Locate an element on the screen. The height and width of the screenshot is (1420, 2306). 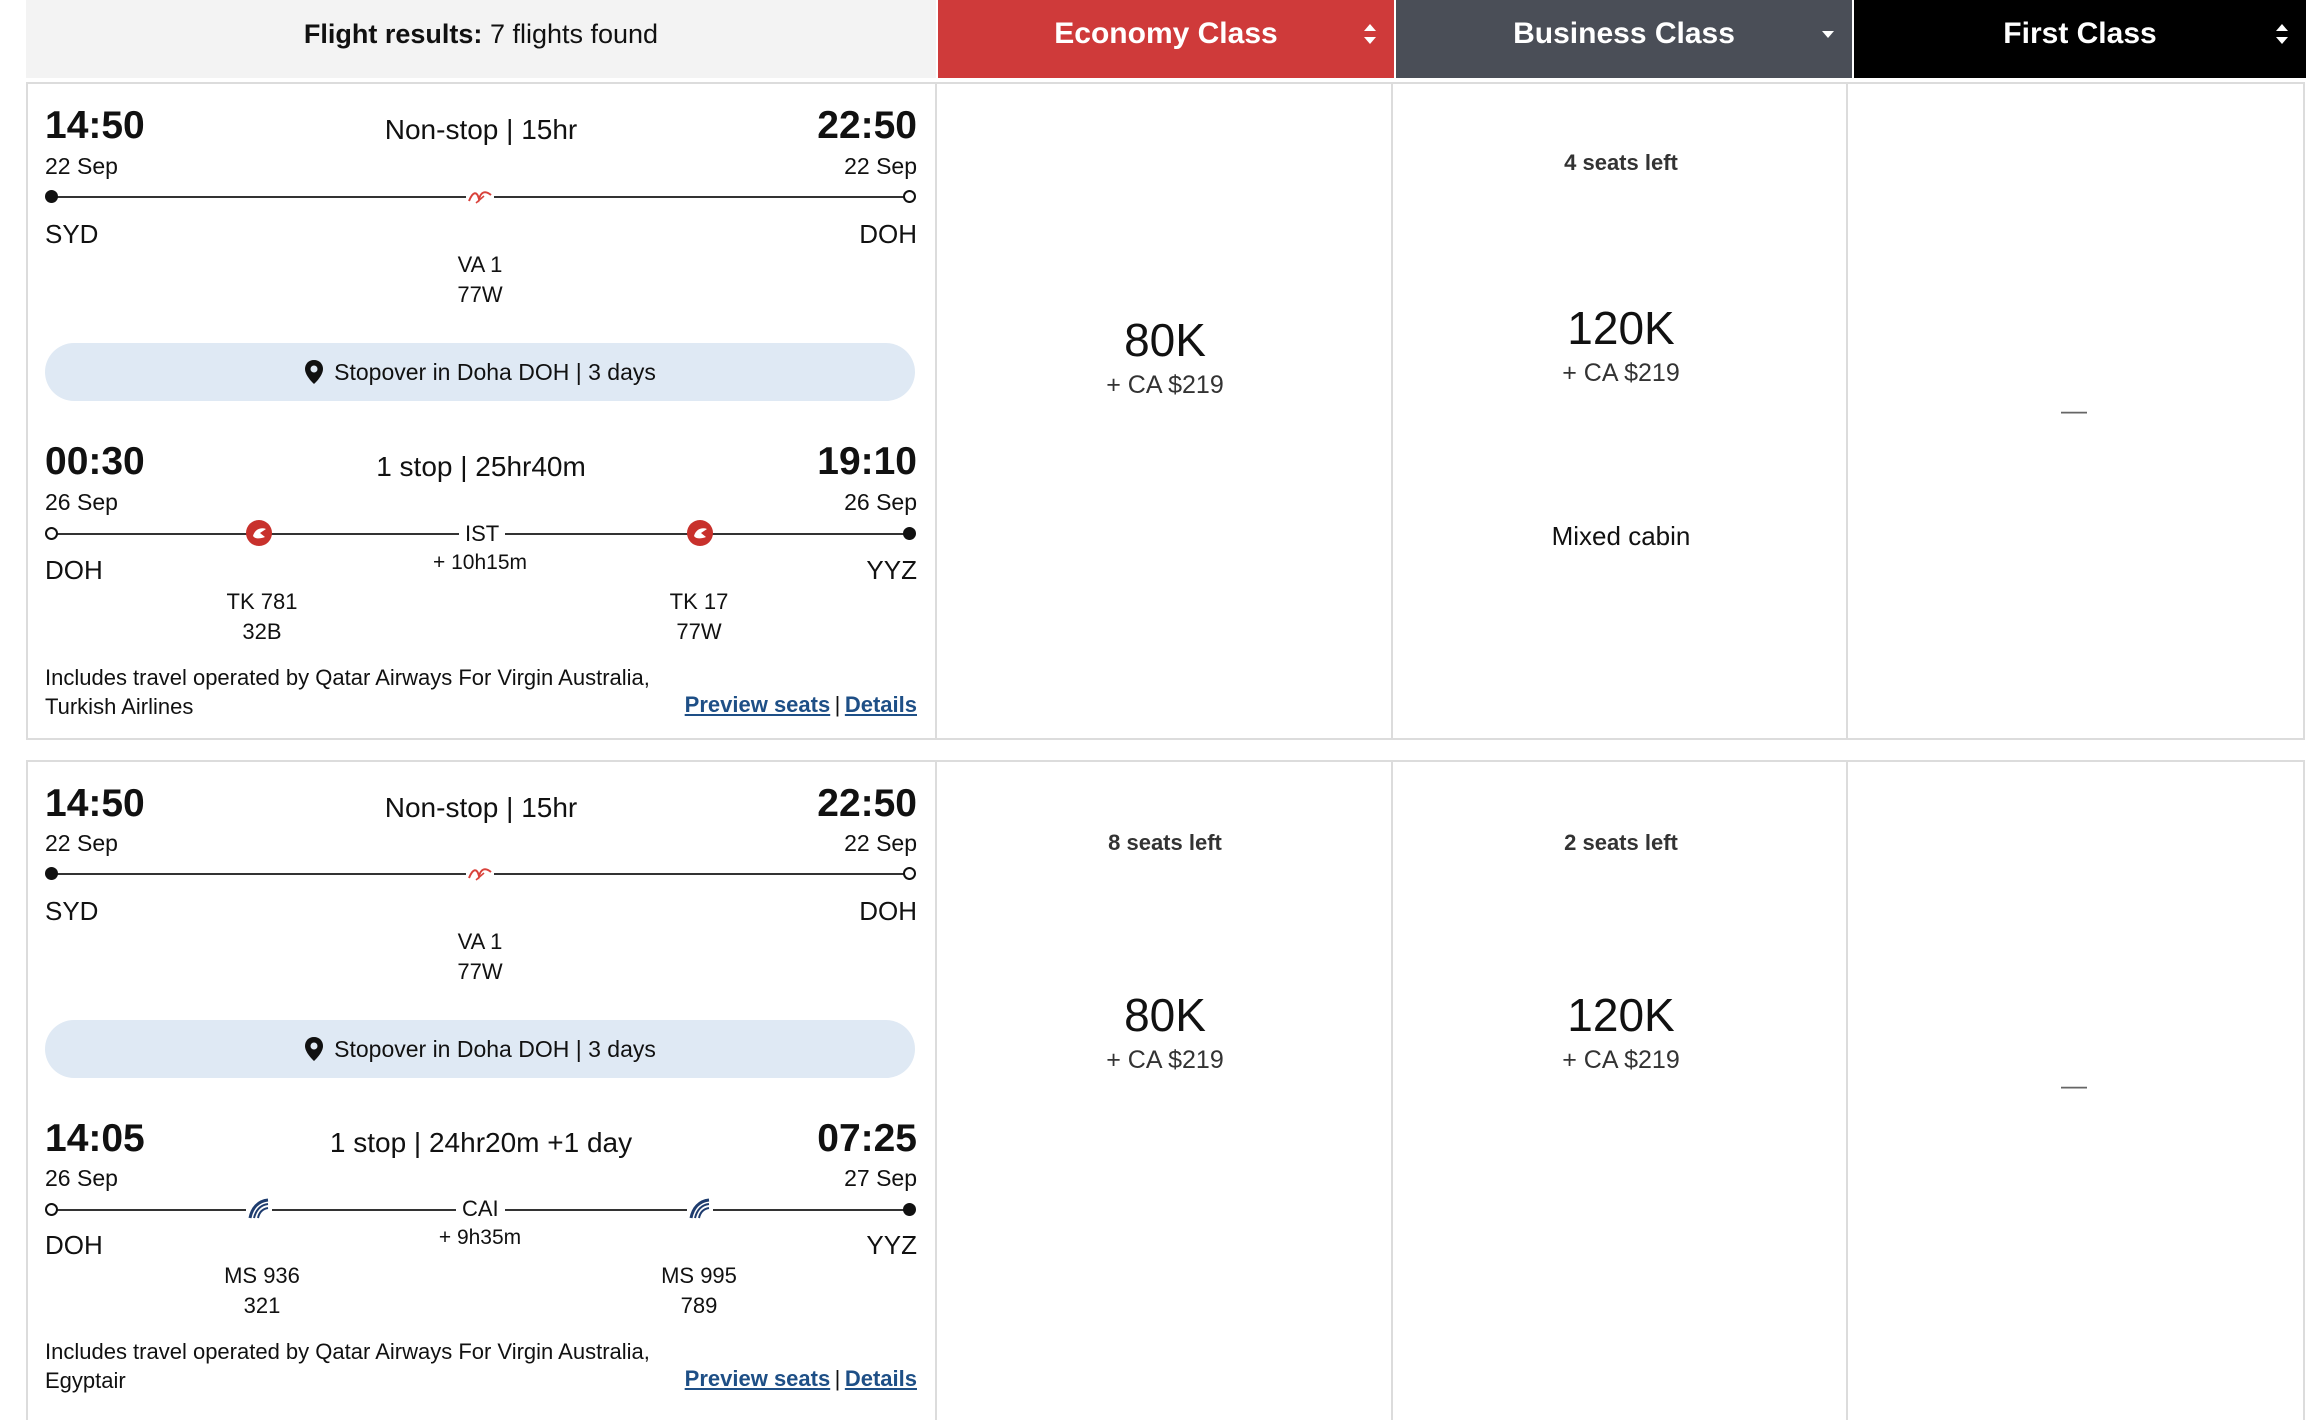
arrival-time: 07:25 is located at coordinates (867, 1138).